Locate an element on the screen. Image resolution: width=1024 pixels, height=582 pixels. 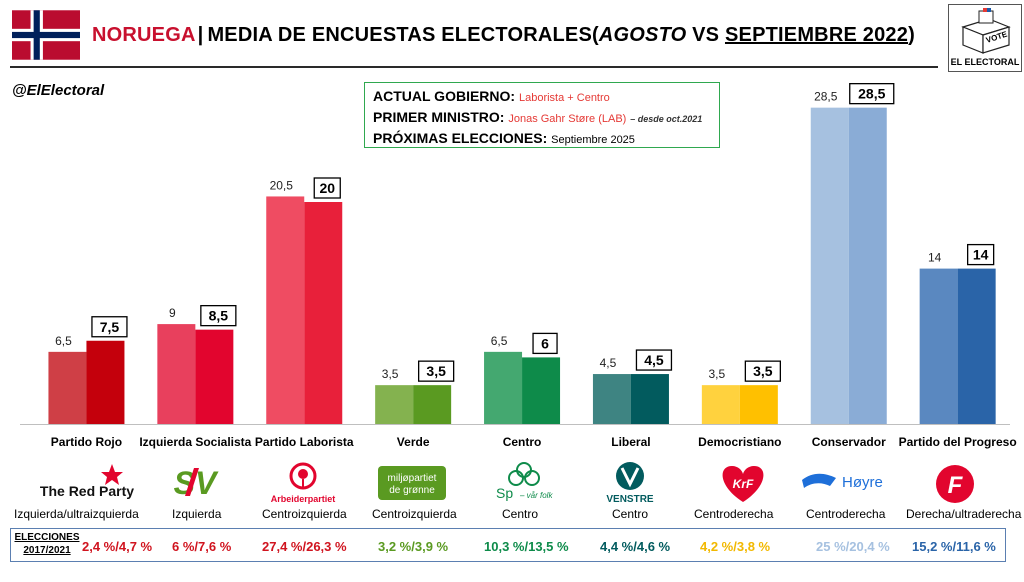
krf-logo-text: KrF is located at coordinates (743, 484).